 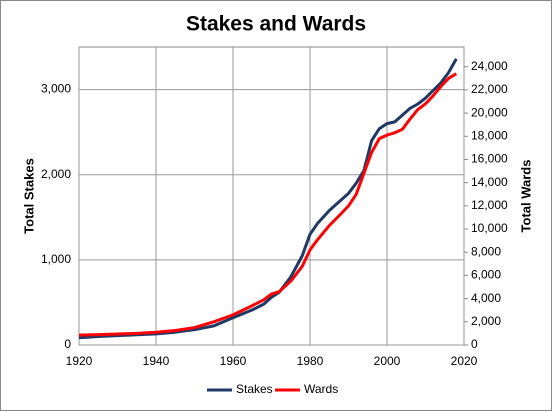 I want to click on x-tick-label: 2020, so click(x=464, y=361).